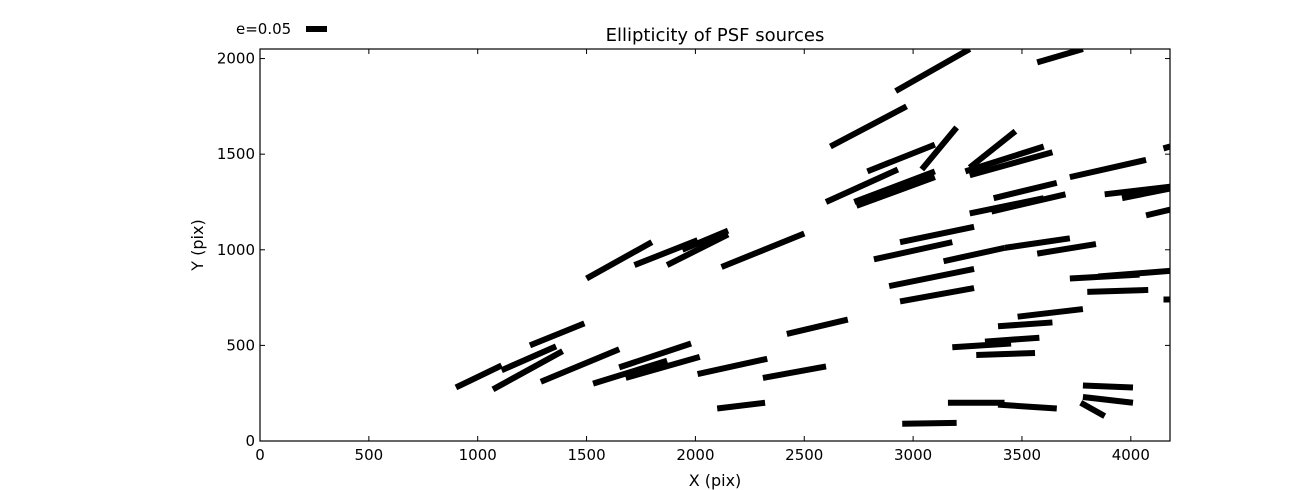  Describe the element at coordinates (369, 455) in the screenshot. I see `x-tick-label: 500` at that location.